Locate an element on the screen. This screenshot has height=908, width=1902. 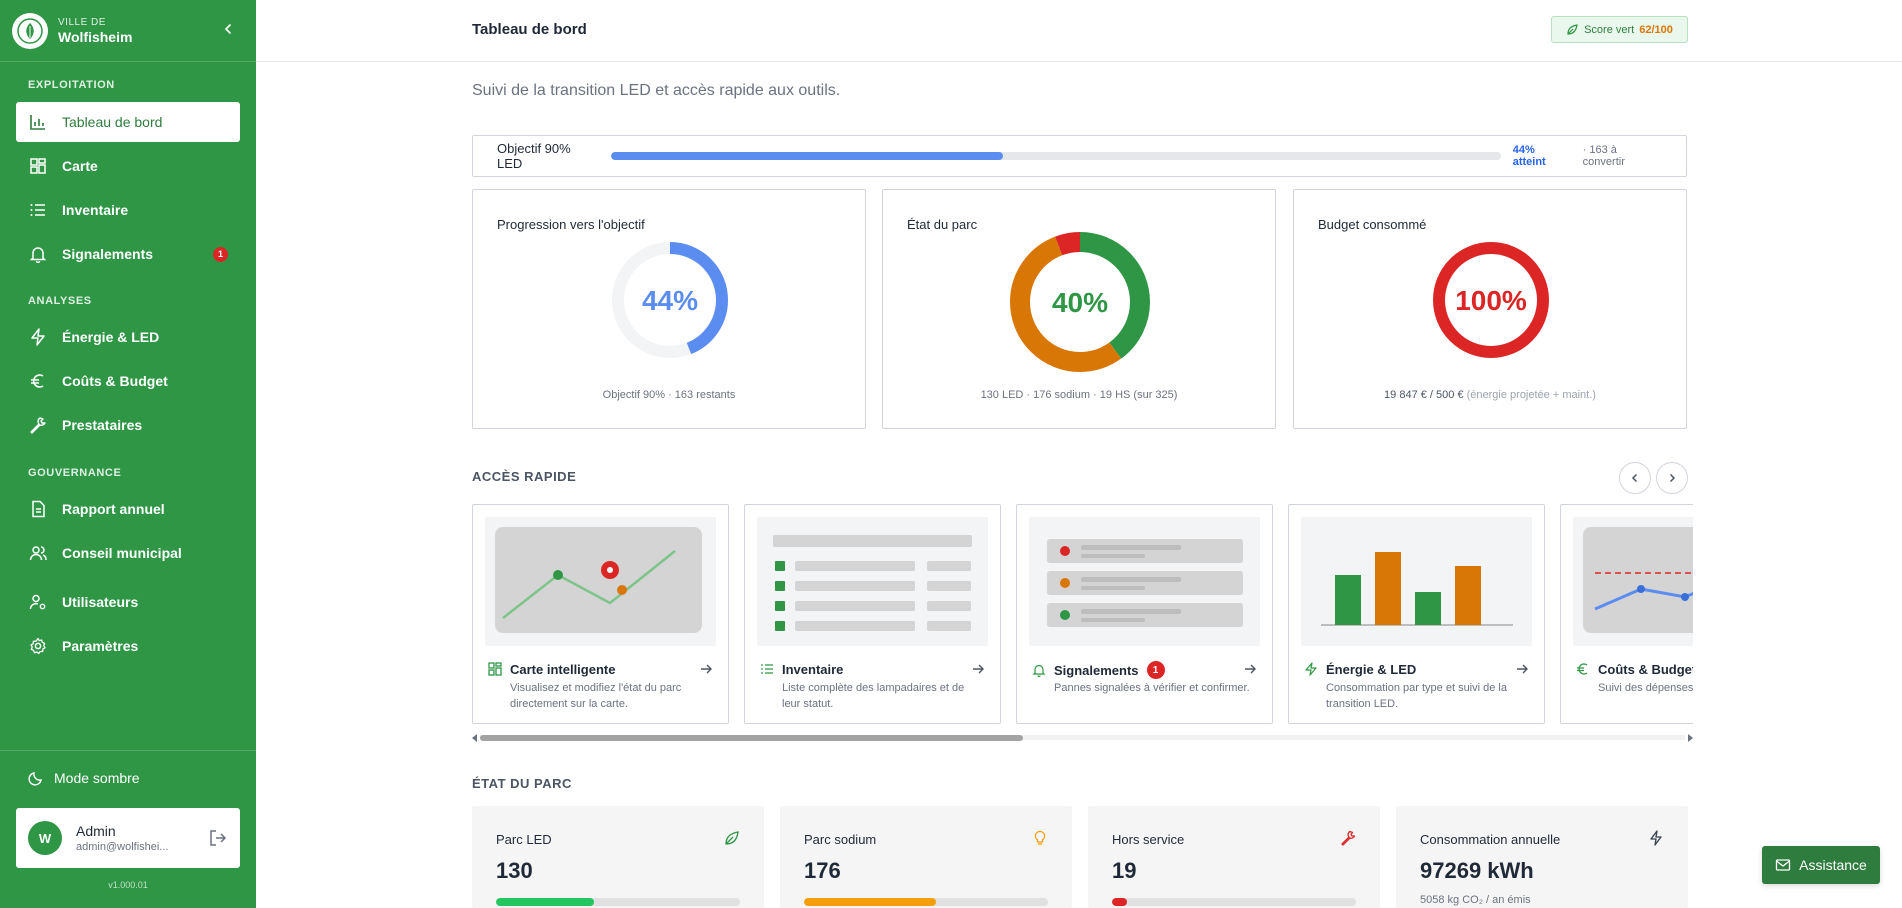
quick-card-title: Signalements is located at coordinates (1096, 670).